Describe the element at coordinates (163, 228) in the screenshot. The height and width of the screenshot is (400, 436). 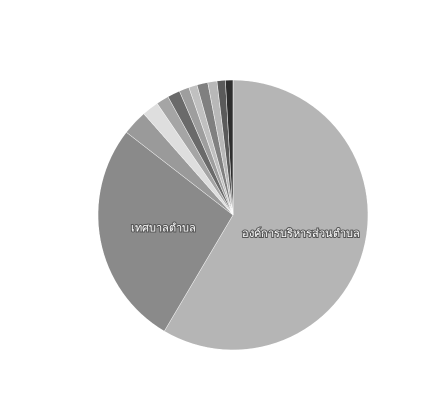
I see `slice-label: เทศบาลตำบล` at that location.